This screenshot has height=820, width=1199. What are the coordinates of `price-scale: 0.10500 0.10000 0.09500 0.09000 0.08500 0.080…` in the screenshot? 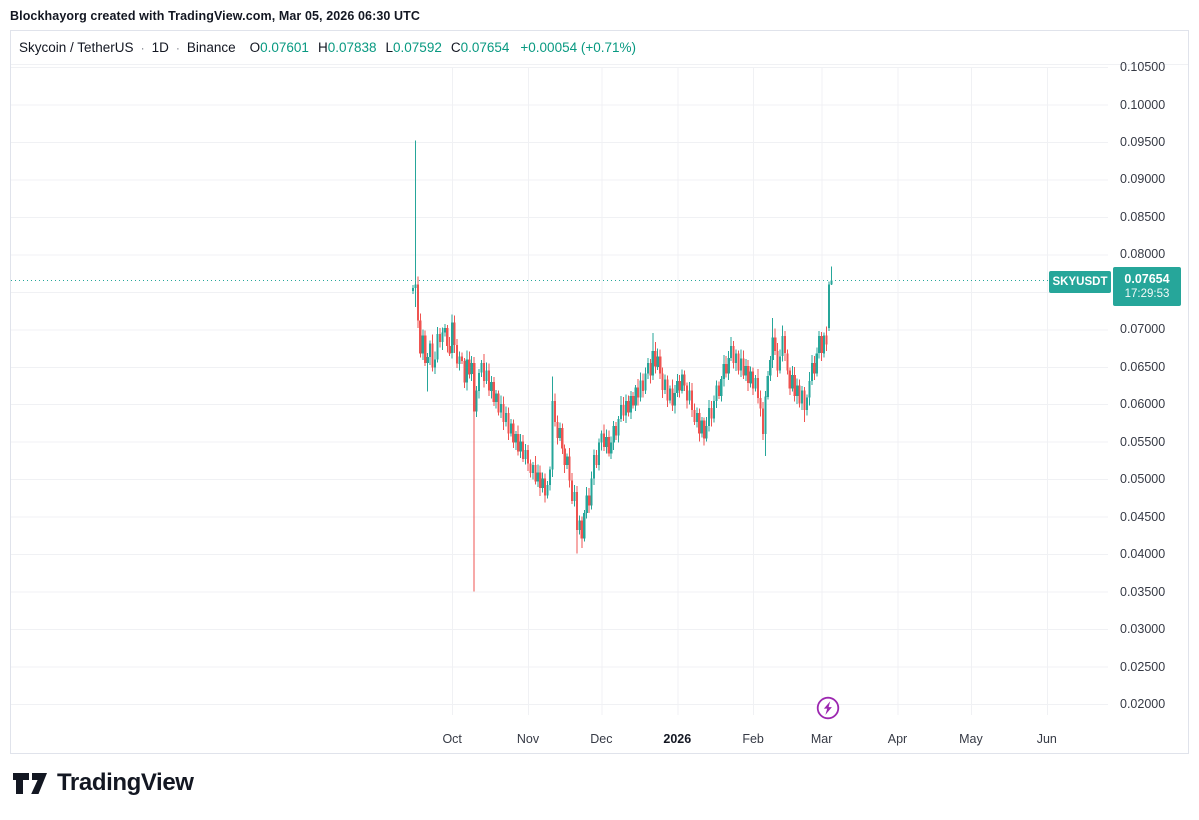 It's located at (1148, 388).